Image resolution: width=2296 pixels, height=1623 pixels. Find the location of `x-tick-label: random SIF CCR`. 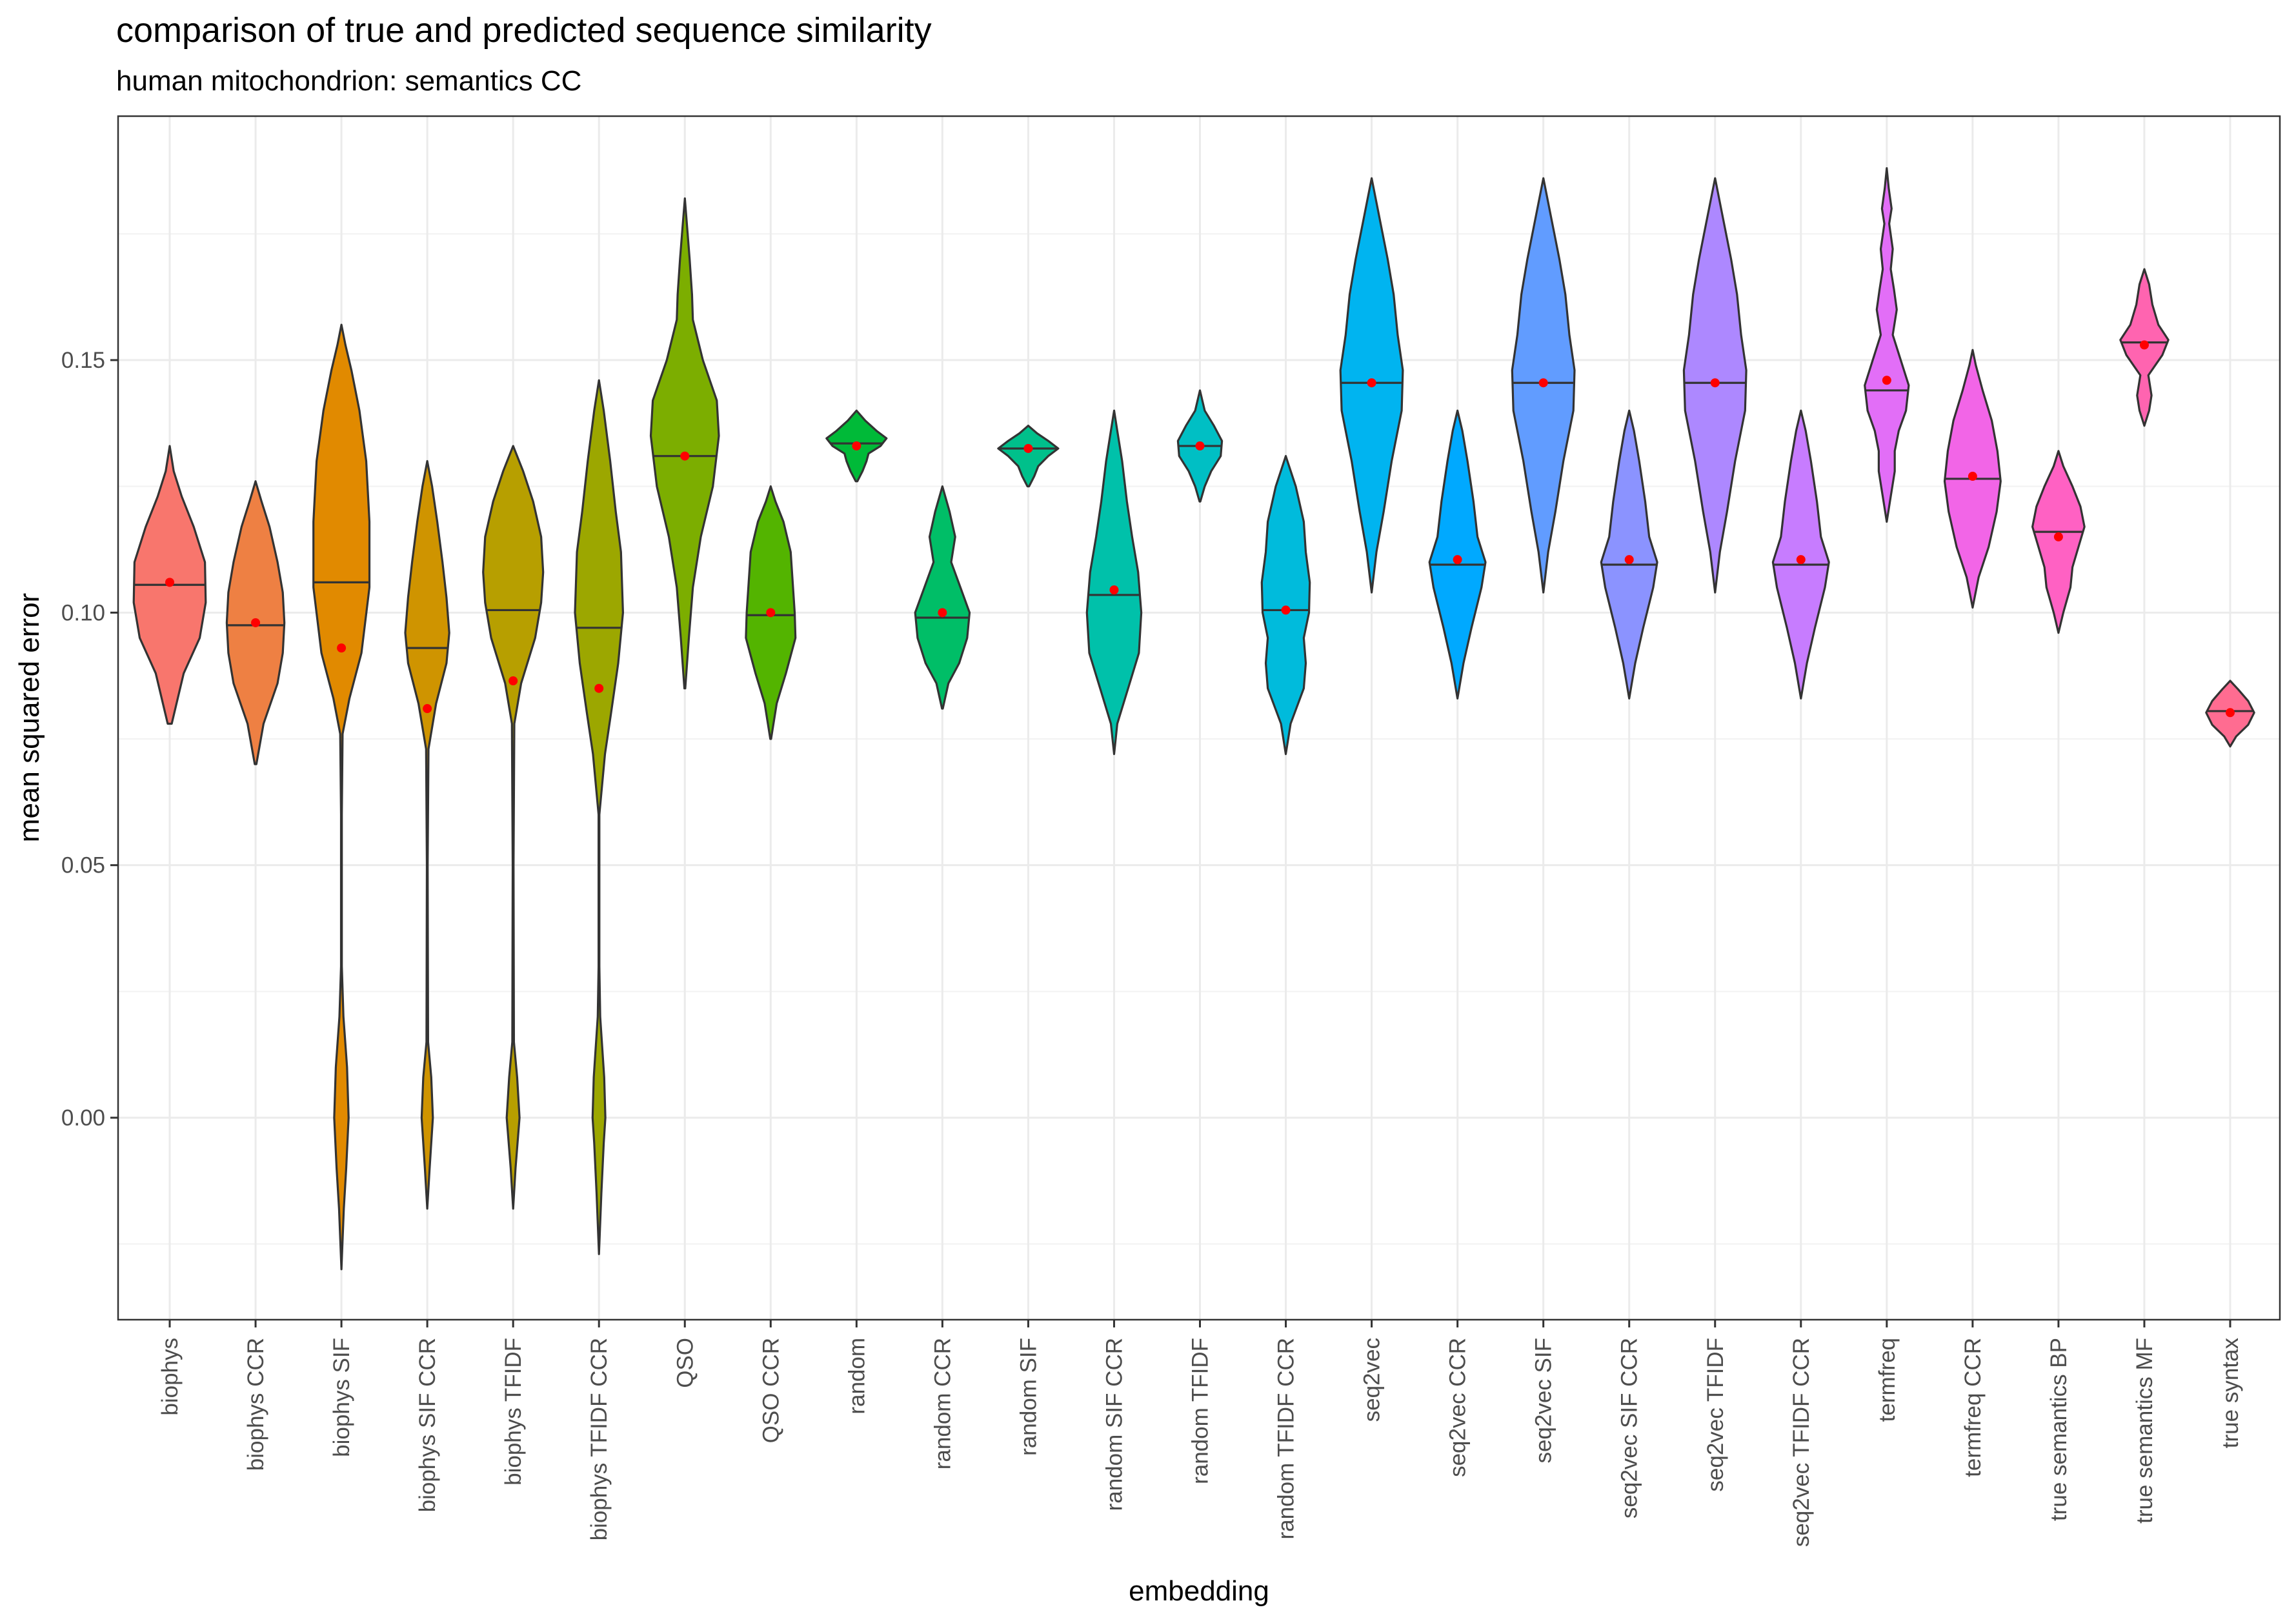

x-tick-label: random SIF CCR is located at coordinates (1114, 1424).